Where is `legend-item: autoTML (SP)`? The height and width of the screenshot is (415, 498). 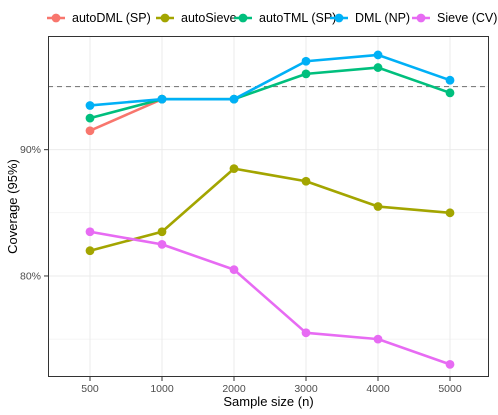 legend-item: autoTML (SP) is located at coordinates (285, 18).